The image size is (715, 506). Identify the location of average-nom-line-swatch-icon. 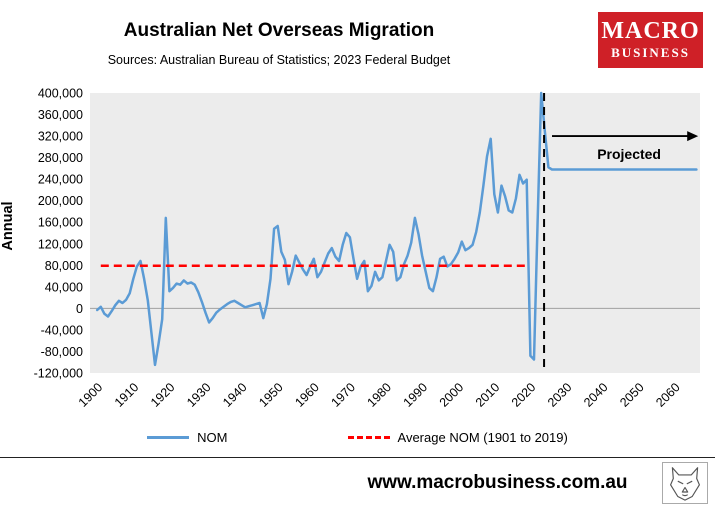
(368, 437).